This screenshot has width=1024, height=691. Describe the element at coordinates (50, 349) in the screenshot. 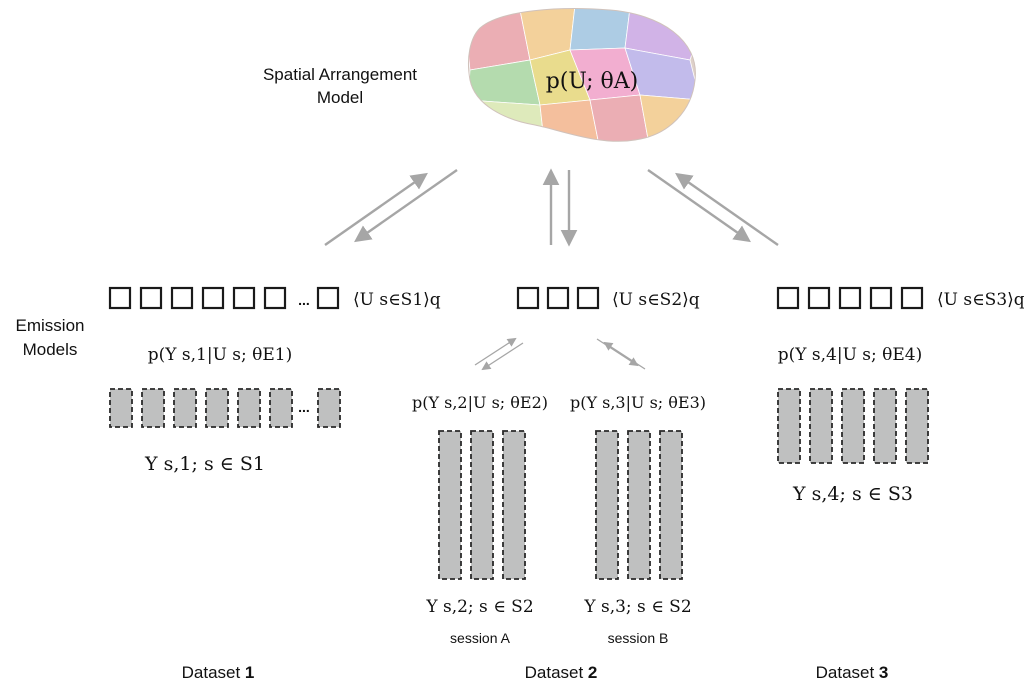

I see `emission-label-line2: Models` at that location.